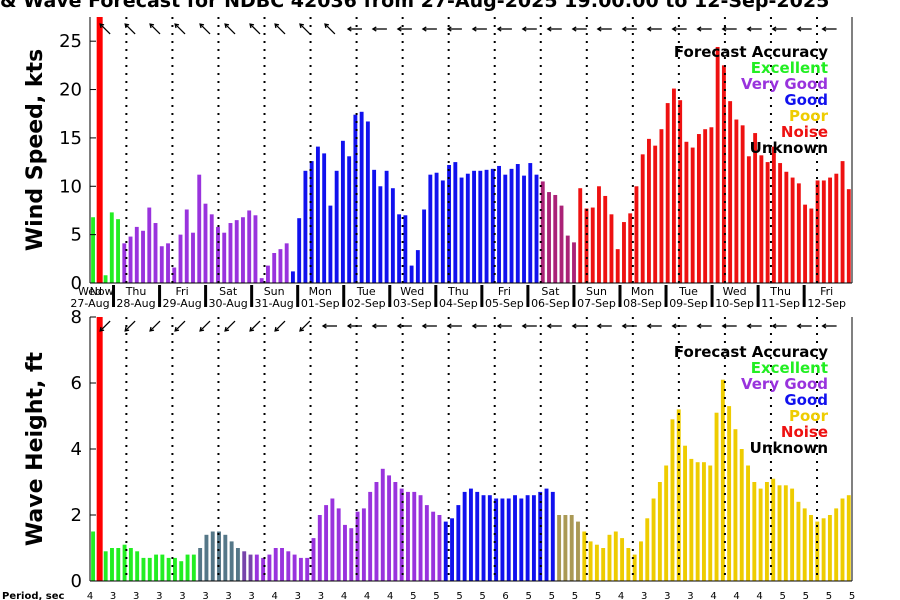 The image size is (900, 600). Describe the element at coordinates (274, 303) in the screenshot. I see `date-label: 31-Aug` at that location.